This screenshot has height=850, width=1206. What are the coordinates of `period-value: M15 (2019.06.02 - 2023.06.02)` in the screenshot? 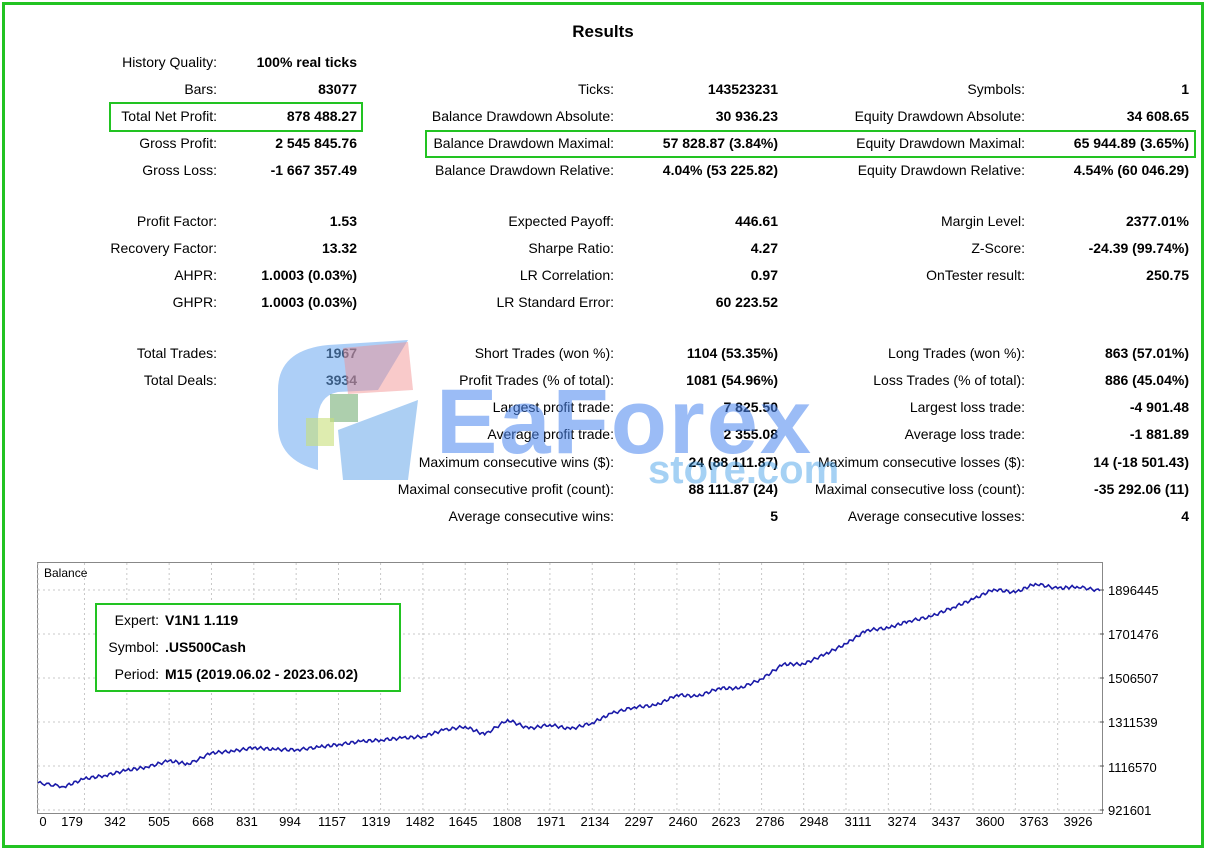 It's located at (262, 674).